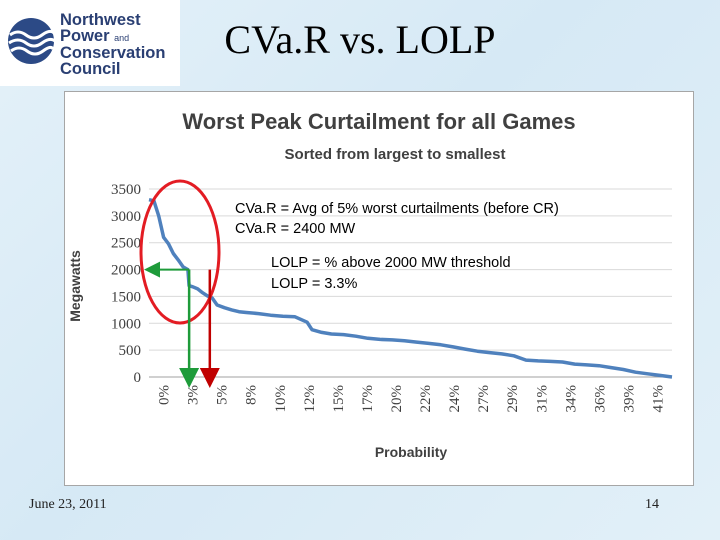 The height and width of the screenshot is (540, 720). I want to click on x-tick-label: 5%, so click(223, 395).